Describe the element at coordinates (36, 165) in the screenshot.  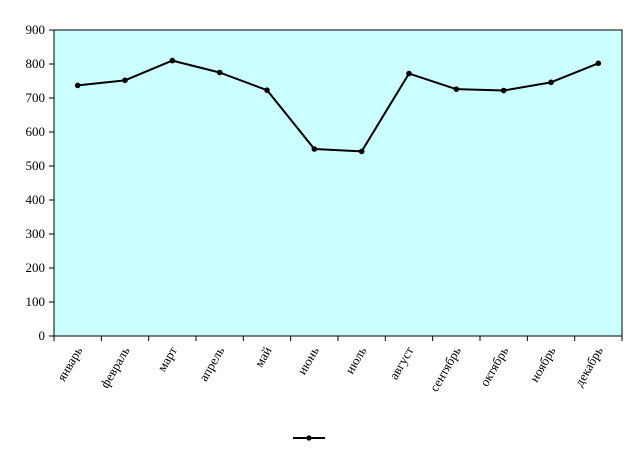
I see `y-tick-label: 500` at that location.